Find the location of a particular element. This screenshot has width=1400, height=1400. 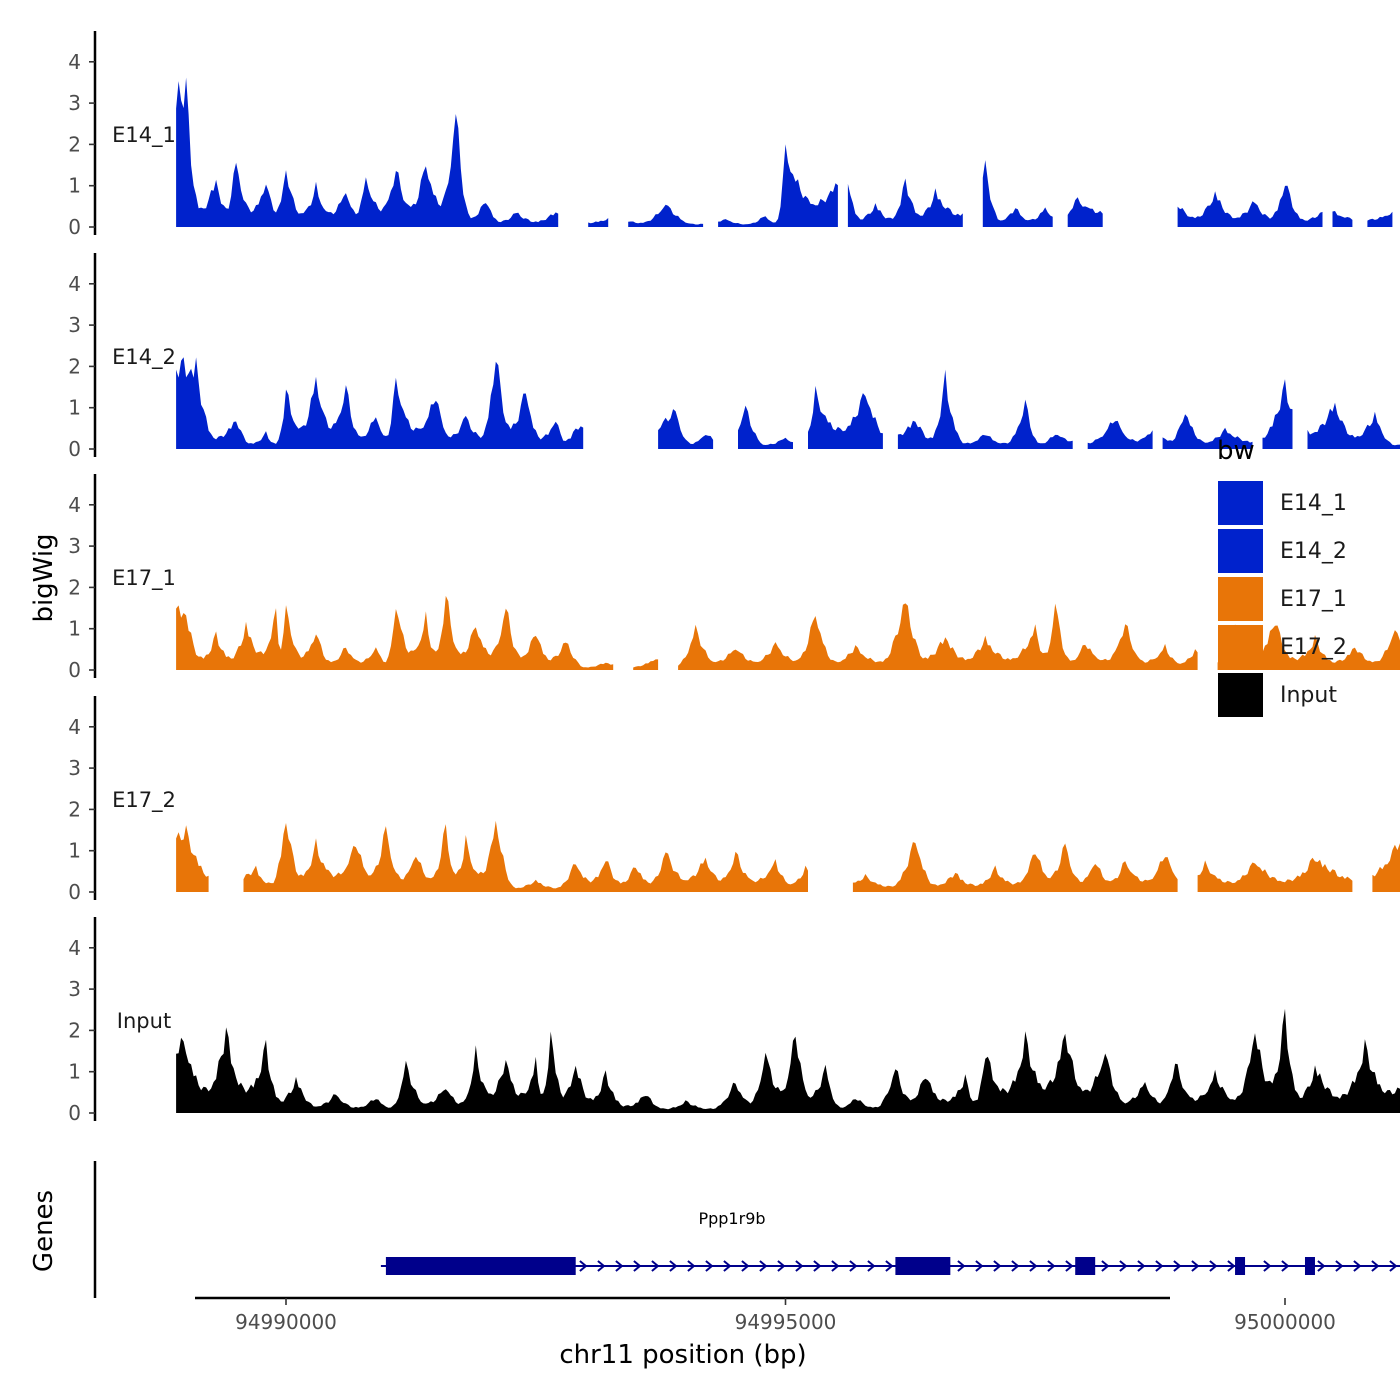

track-e14-1: 0 1 2 3 4 E14_1 is located at coordinates (730, 135).